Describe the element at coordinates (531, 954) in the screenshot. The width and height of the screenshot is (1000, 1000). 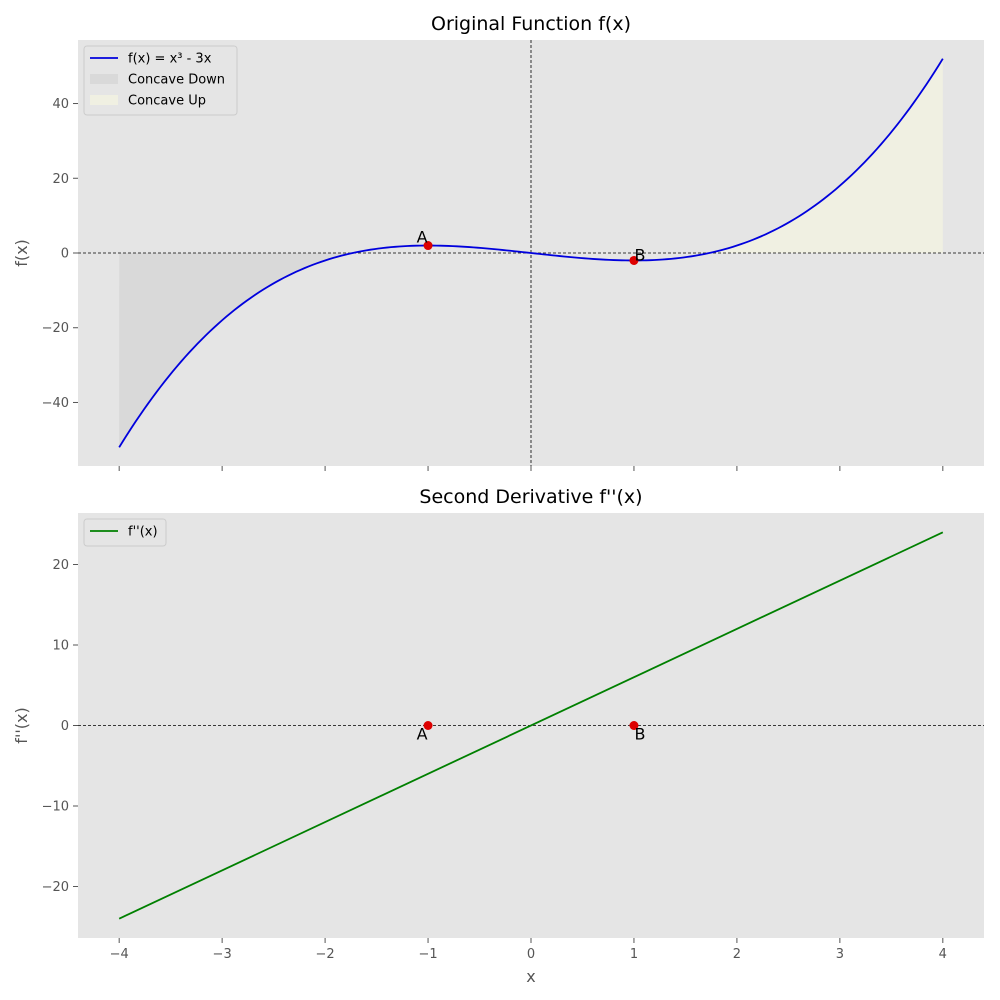
I see `x-tick-label-1-4: 0` at that location.